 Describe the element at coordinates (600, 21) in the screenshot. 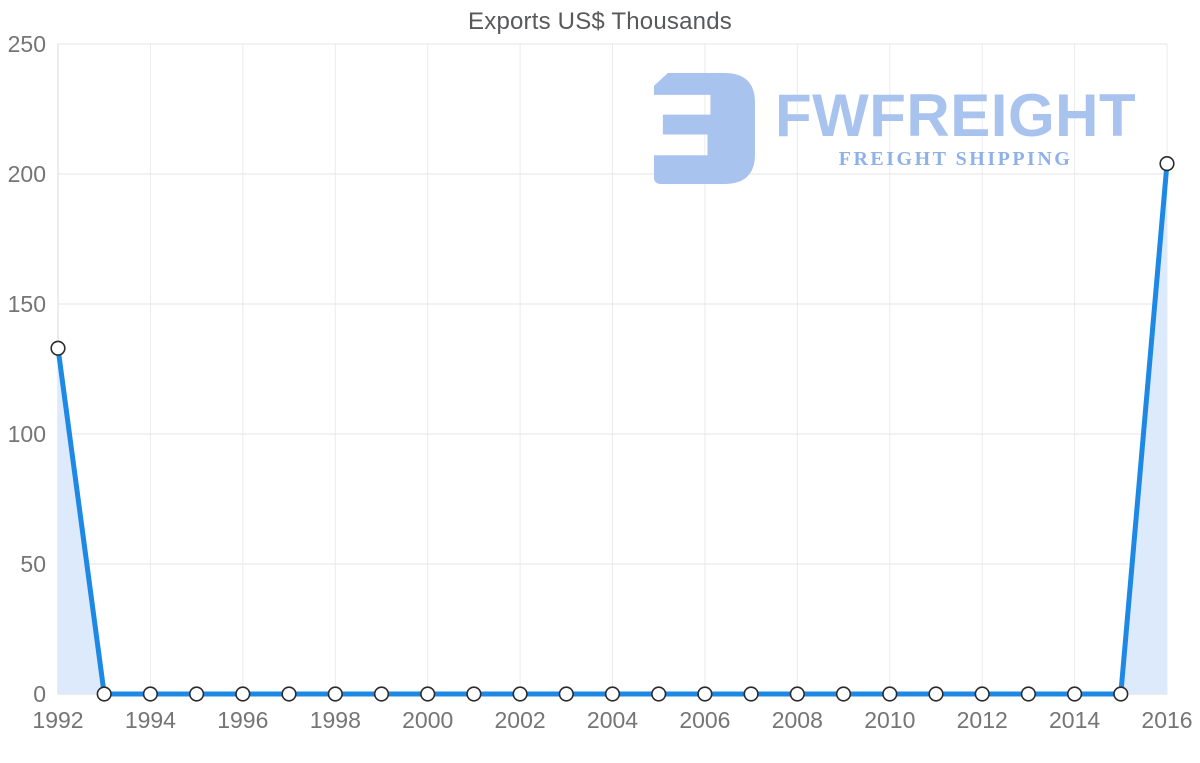

I see `chart-title: Exports US$ Thousands` at that location.